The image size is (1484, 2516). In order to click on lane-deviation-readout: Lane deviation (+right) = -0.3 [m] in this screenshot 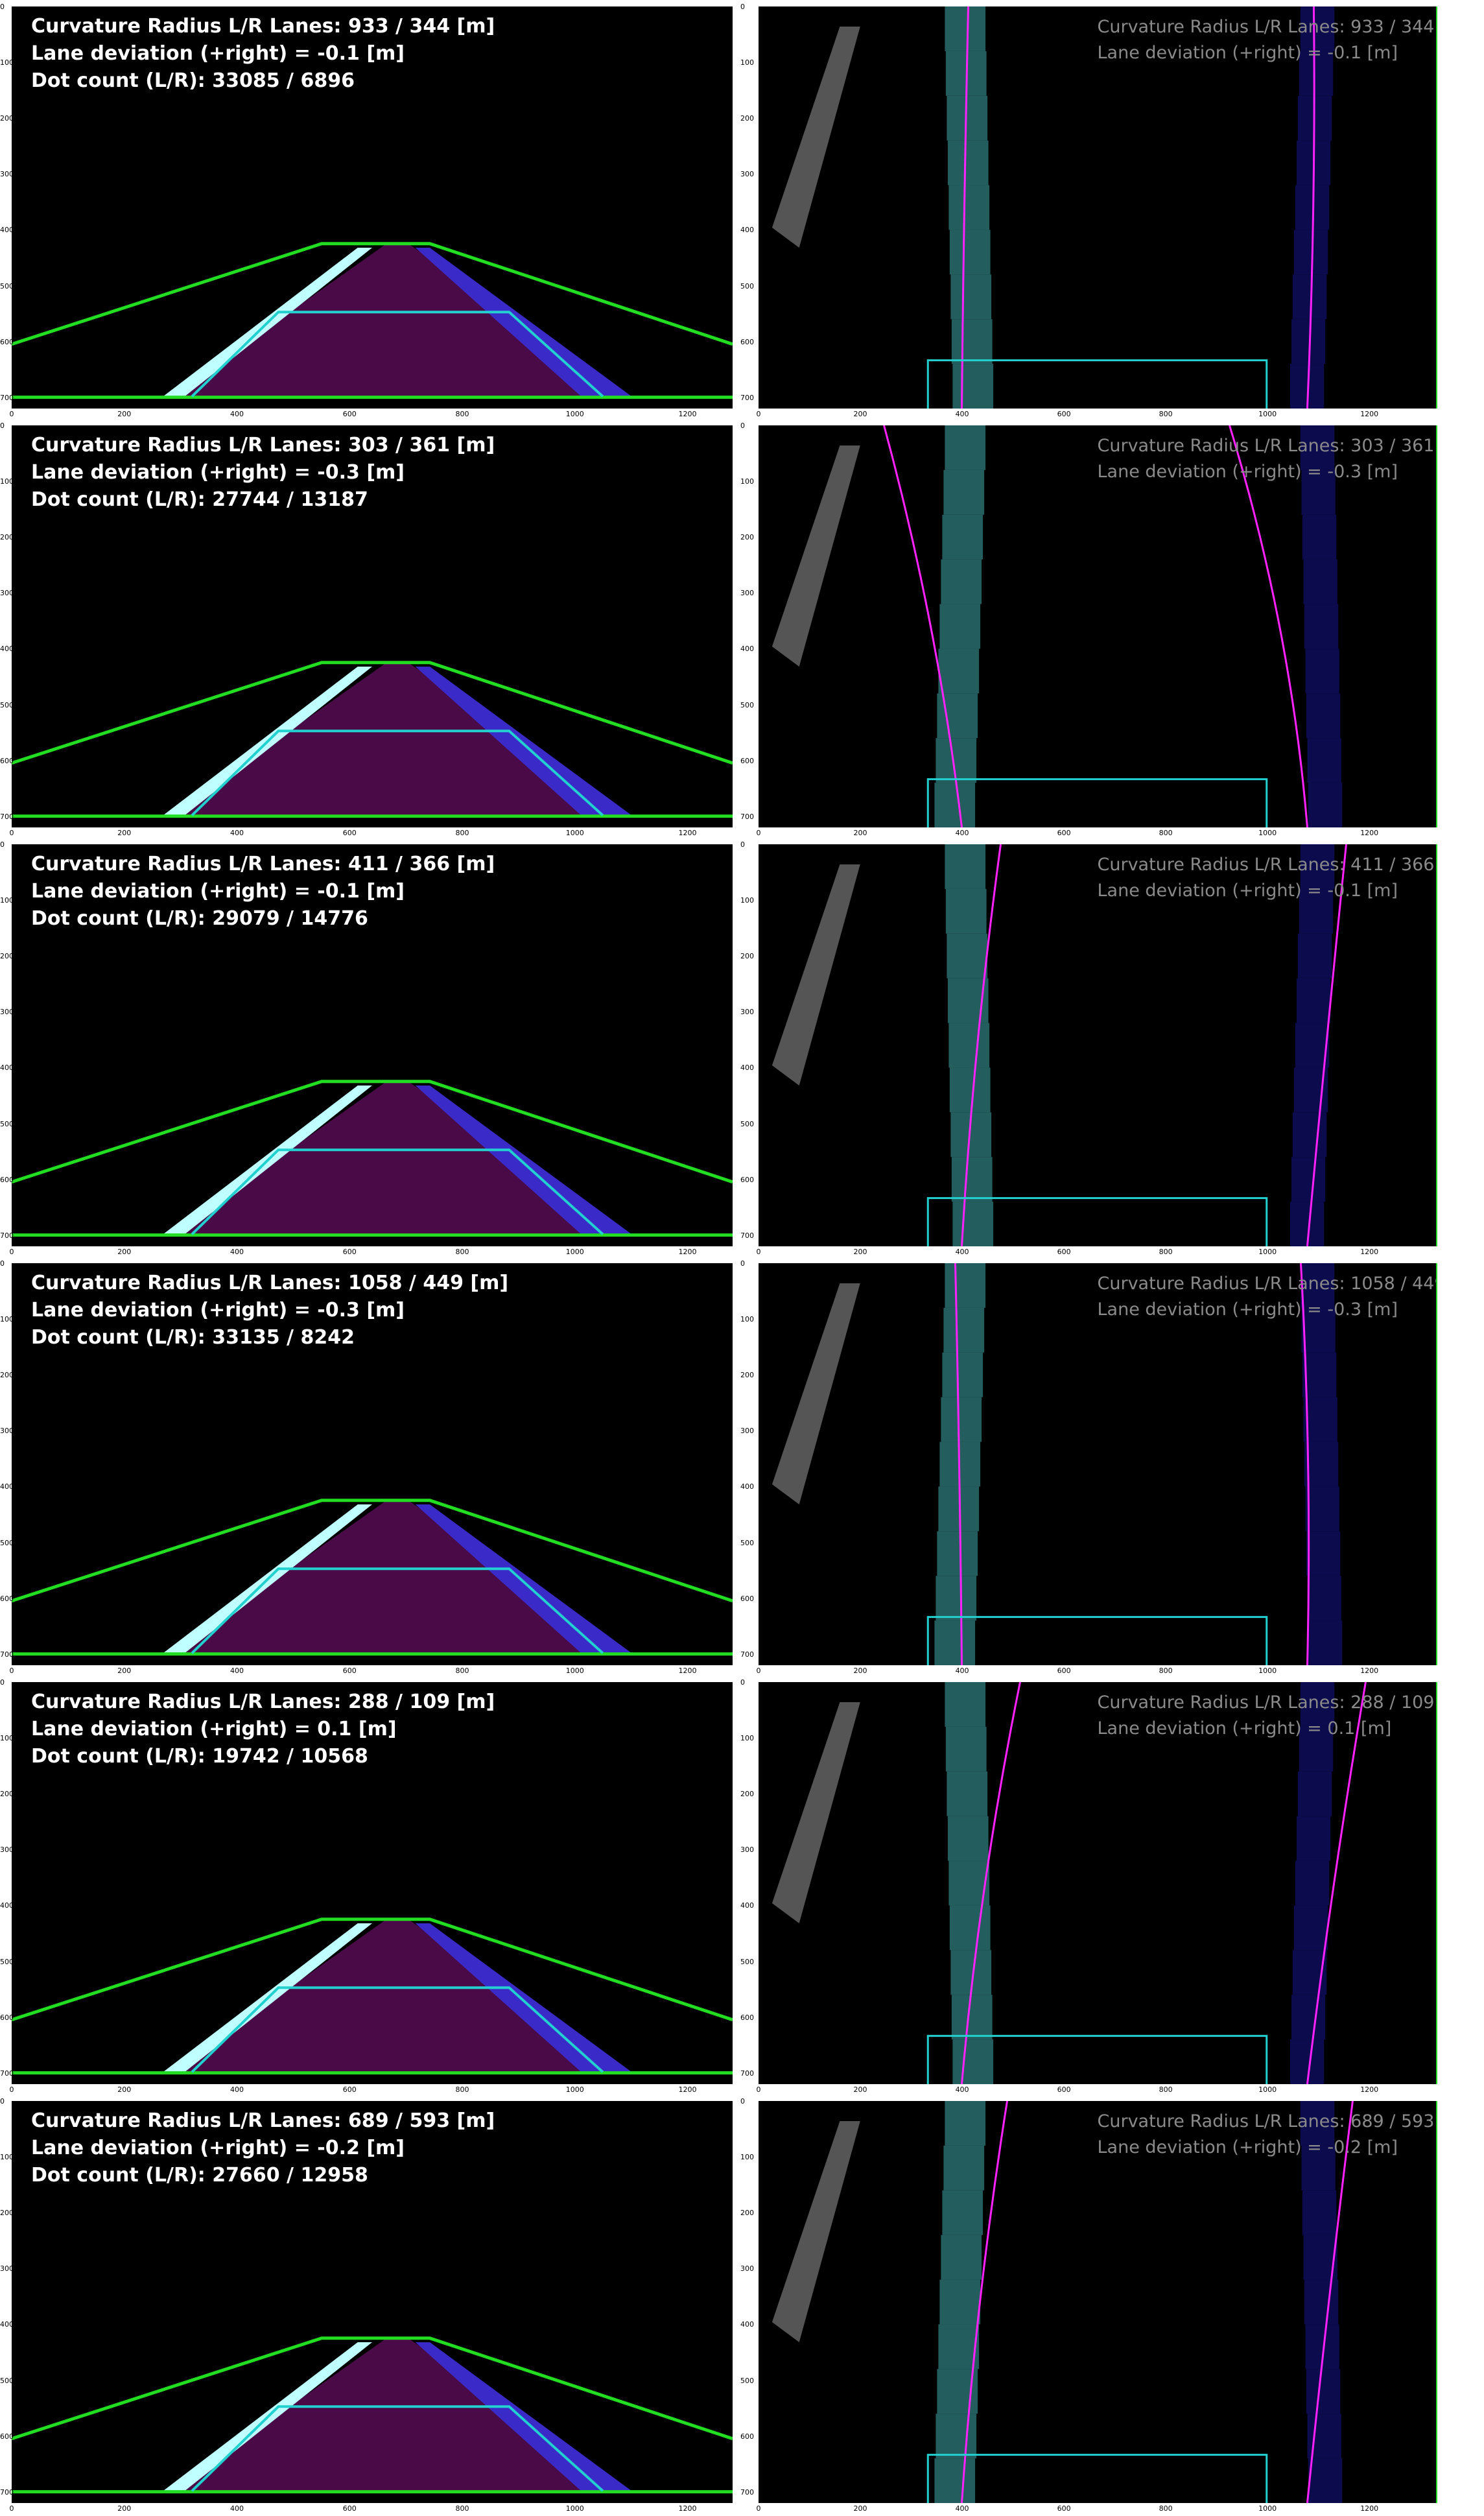, I will do `click(218, 1310)`.